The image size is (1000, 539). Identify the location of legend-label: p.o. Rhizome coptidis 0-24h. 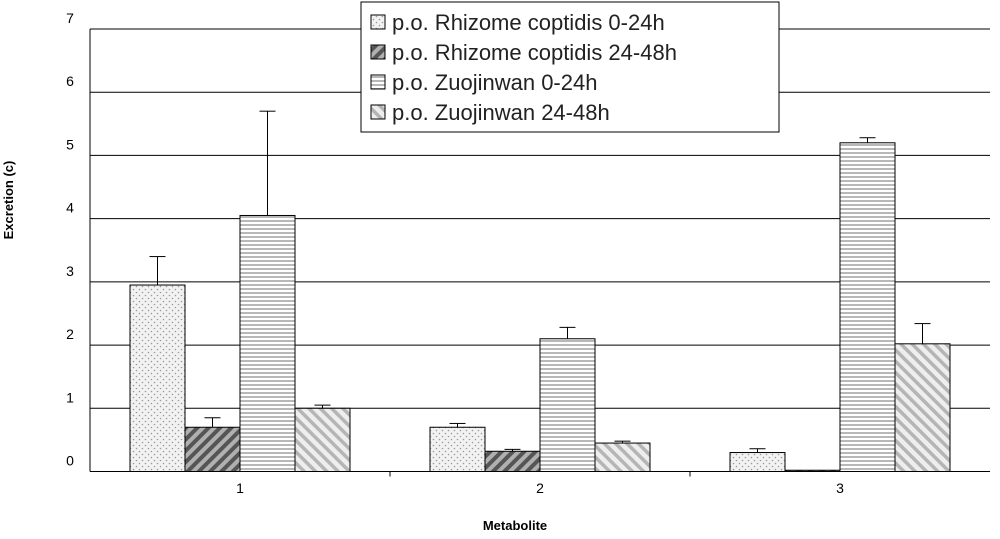
(528, 22).